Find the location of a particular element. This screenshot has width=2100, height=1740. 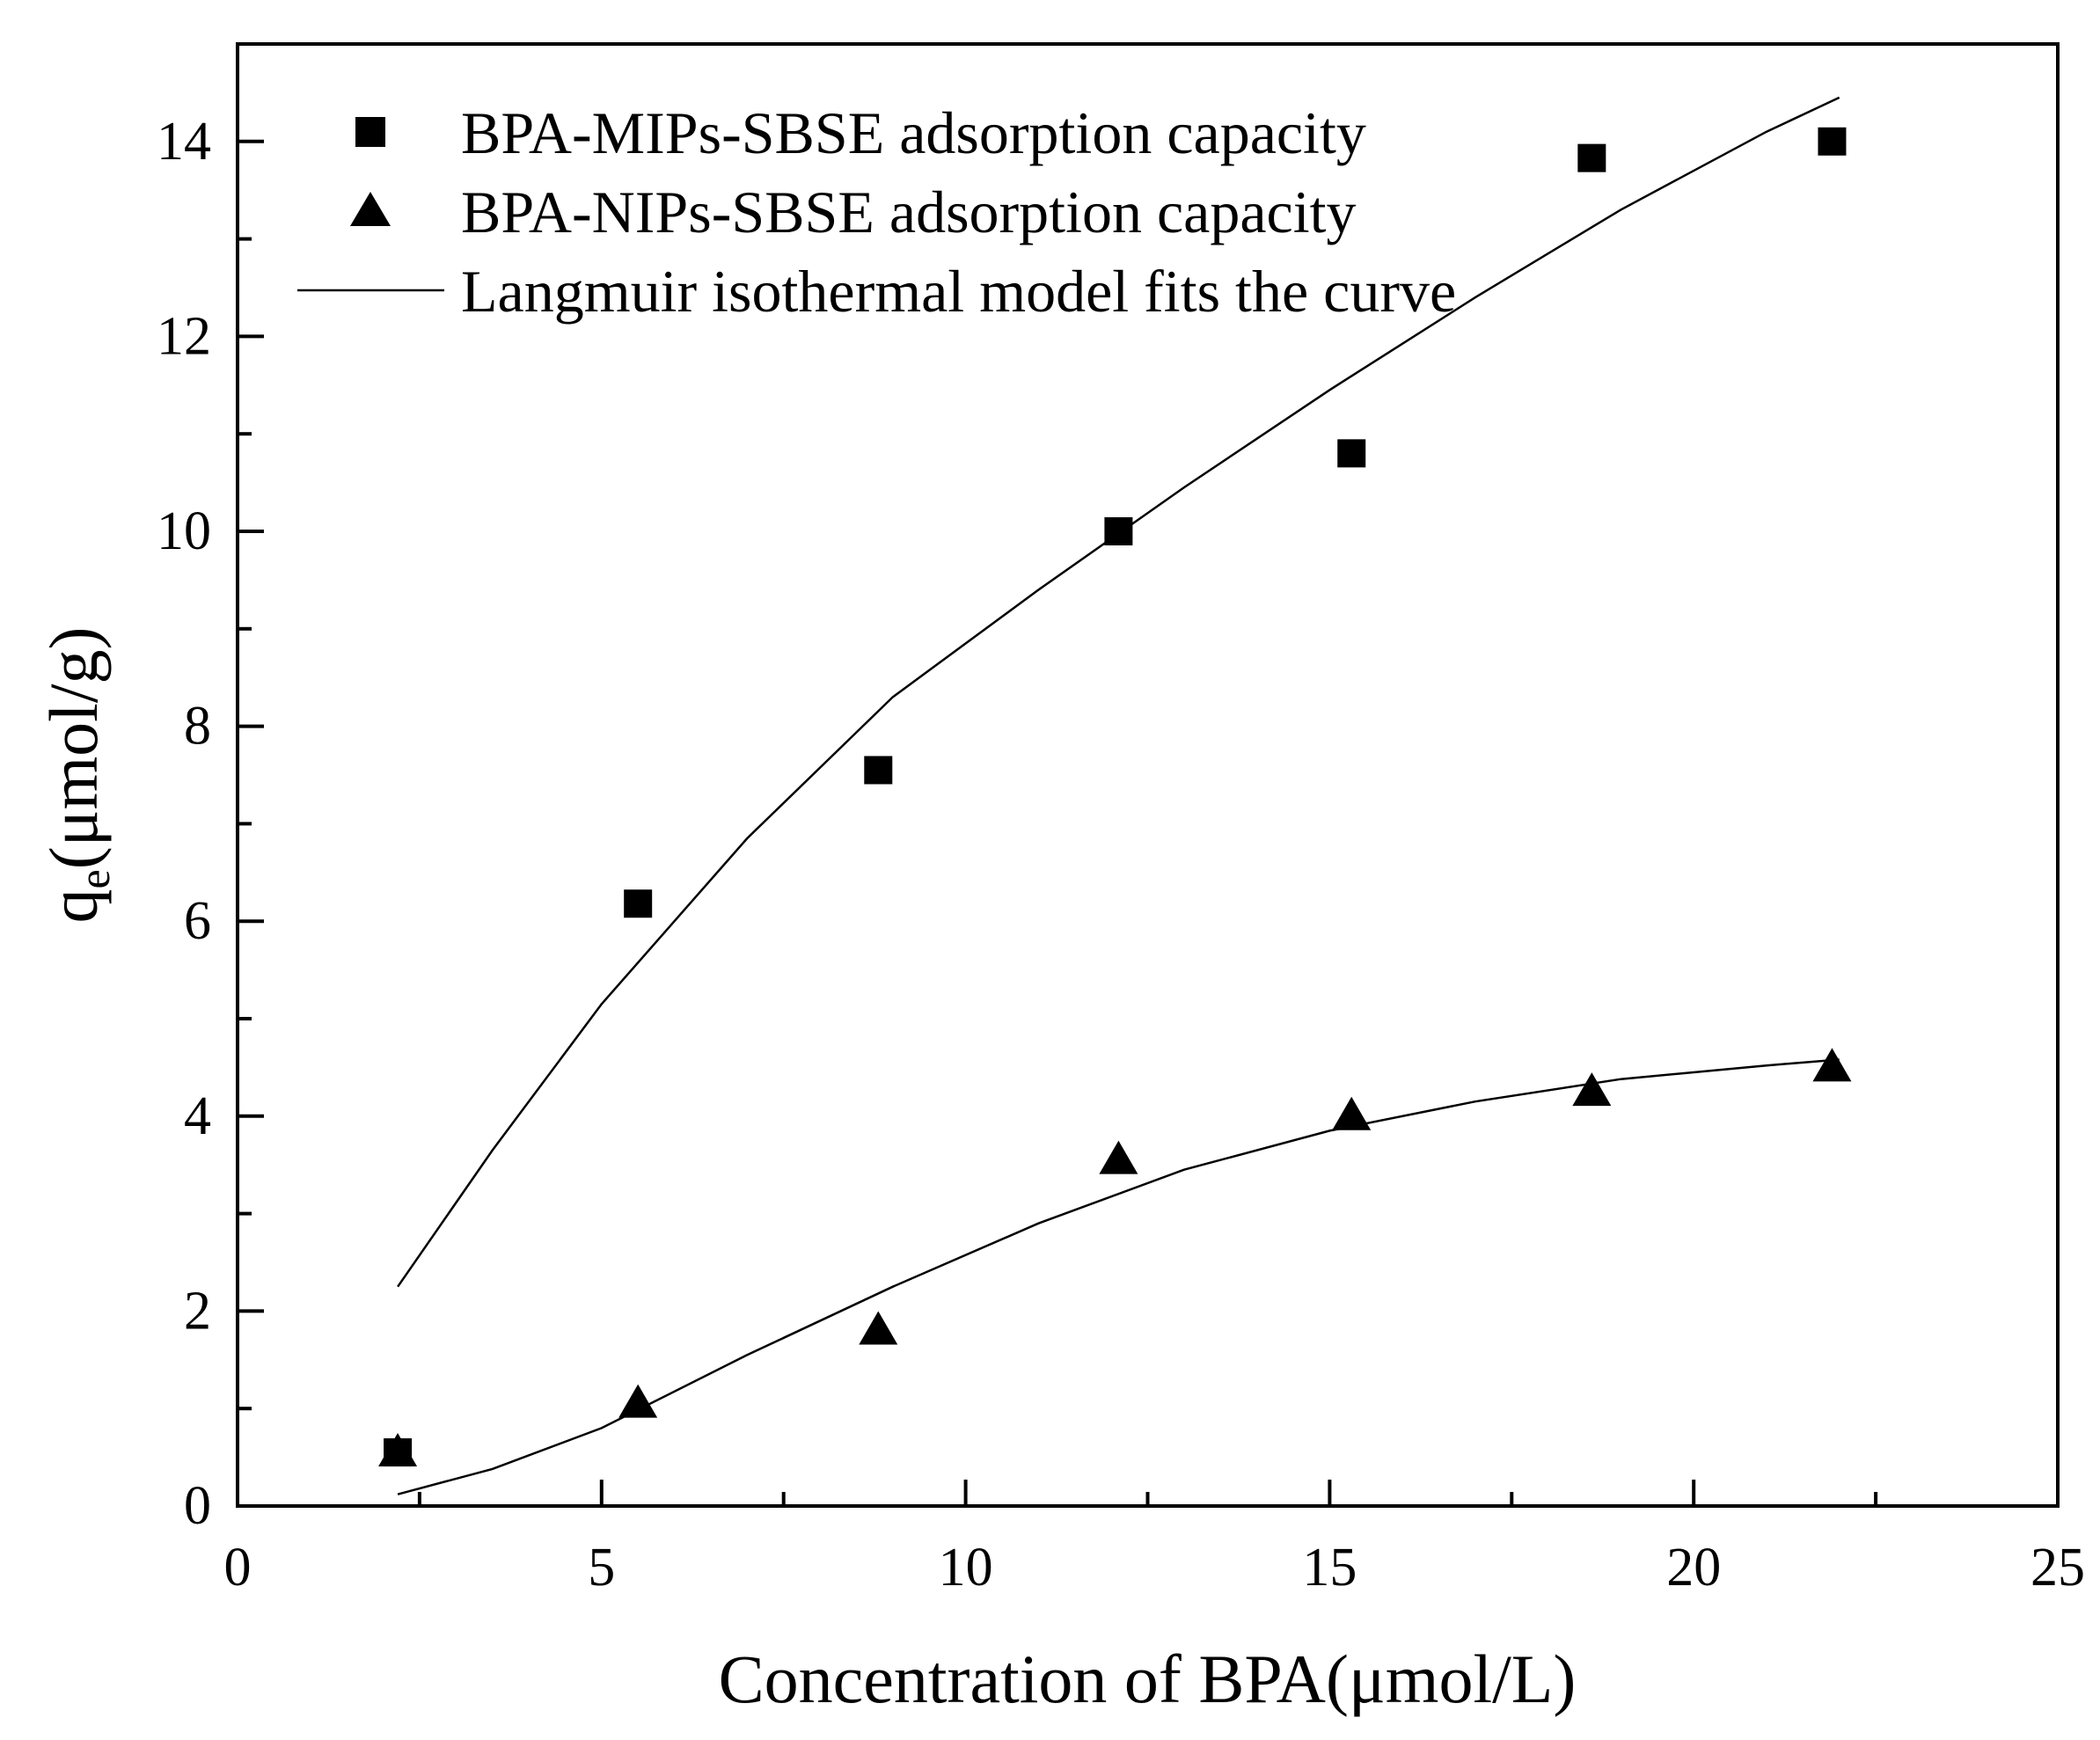

x-tick-label: 15 is located at coordinates (1330, 1568).